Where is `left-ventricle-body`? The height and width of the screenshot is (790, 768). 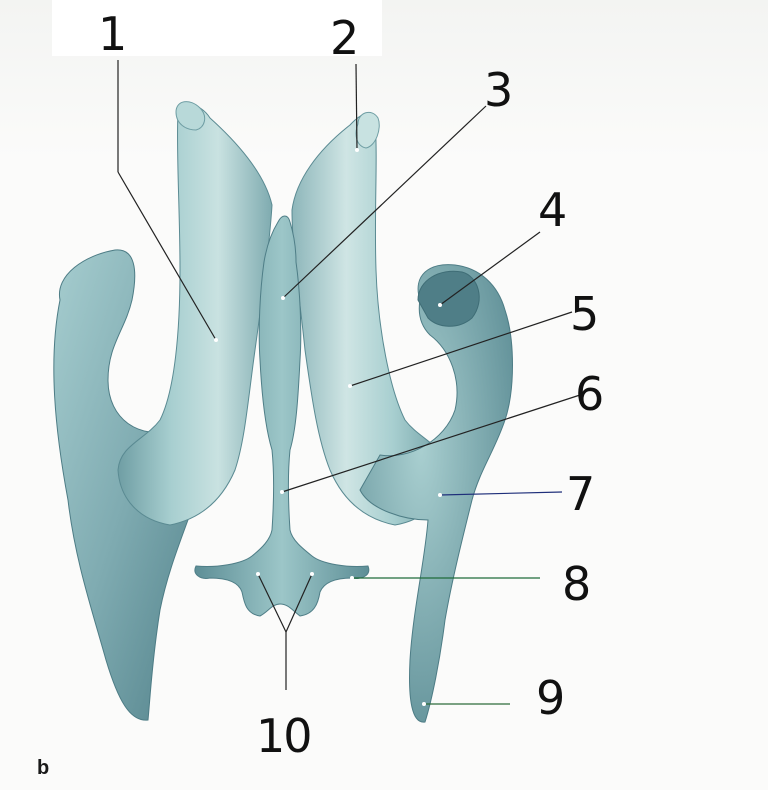
left-ventricle-body is located at coordinates (195, 314).